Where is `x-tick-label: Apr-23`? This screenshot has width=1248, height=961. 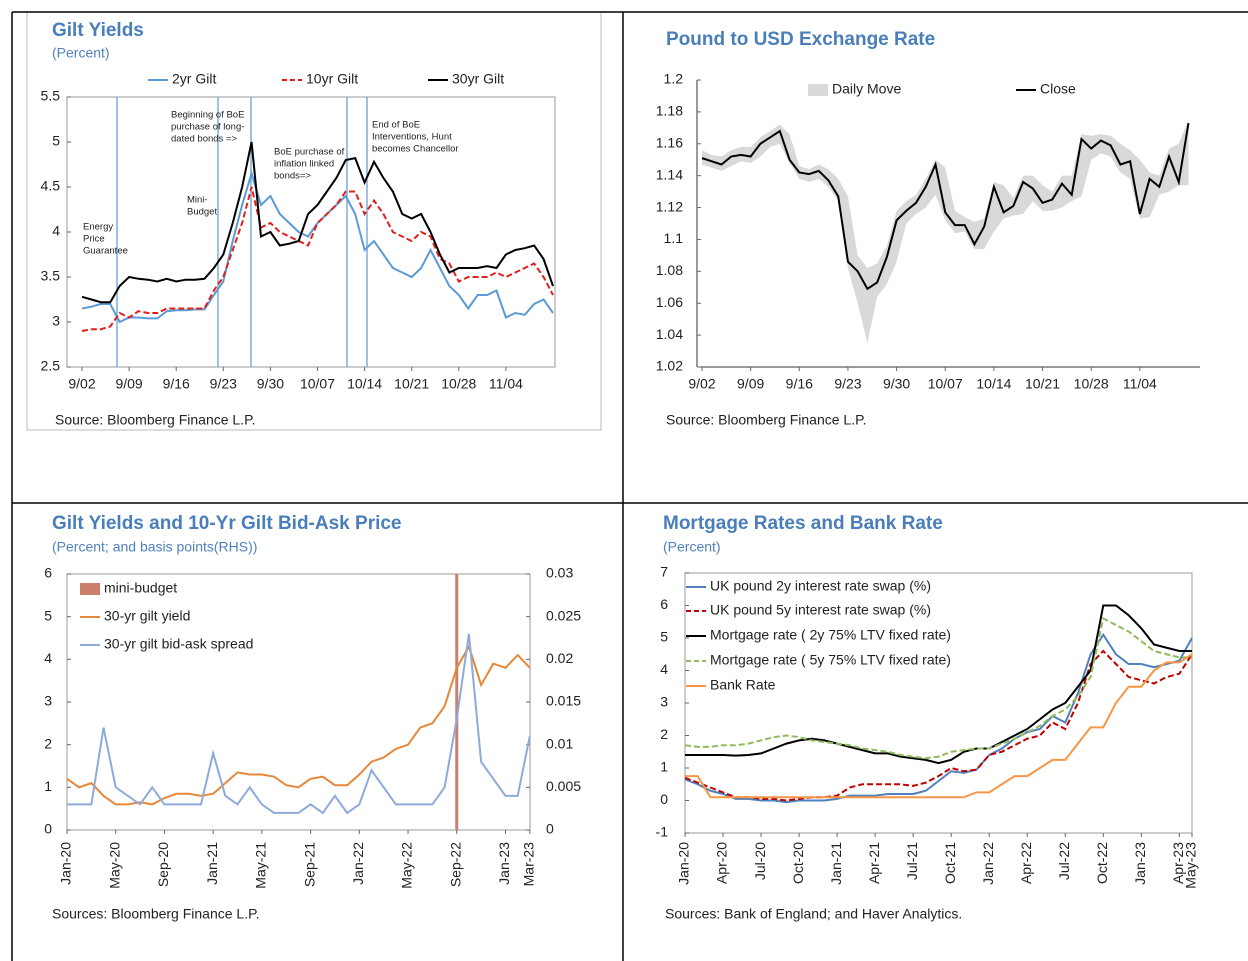
x-tick-label: Apr-23 is located at coordinates (1178, 863).